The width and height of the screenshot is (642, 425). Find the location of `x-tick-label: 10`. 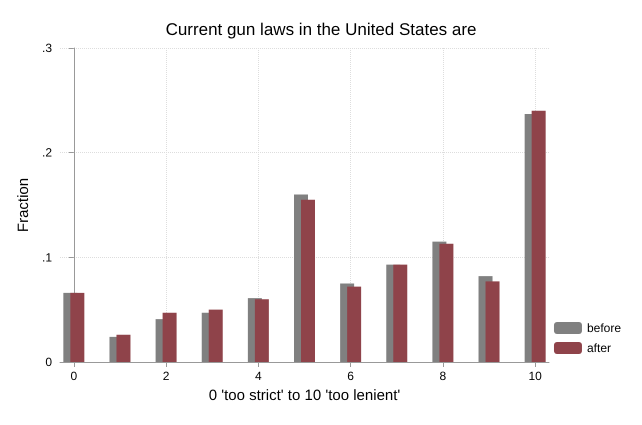

x-tick-label: 10 is located at coordinates (535, 376).